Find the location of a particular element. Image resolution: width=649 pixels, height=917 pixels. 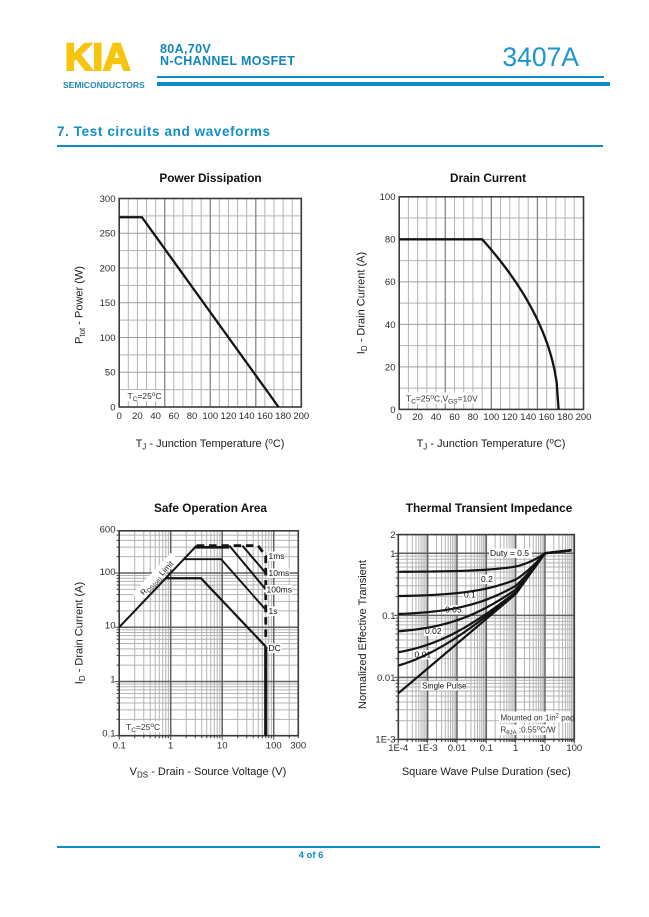

svg-text: Thermal Transient Impedance is located at coordinates (489, 508).